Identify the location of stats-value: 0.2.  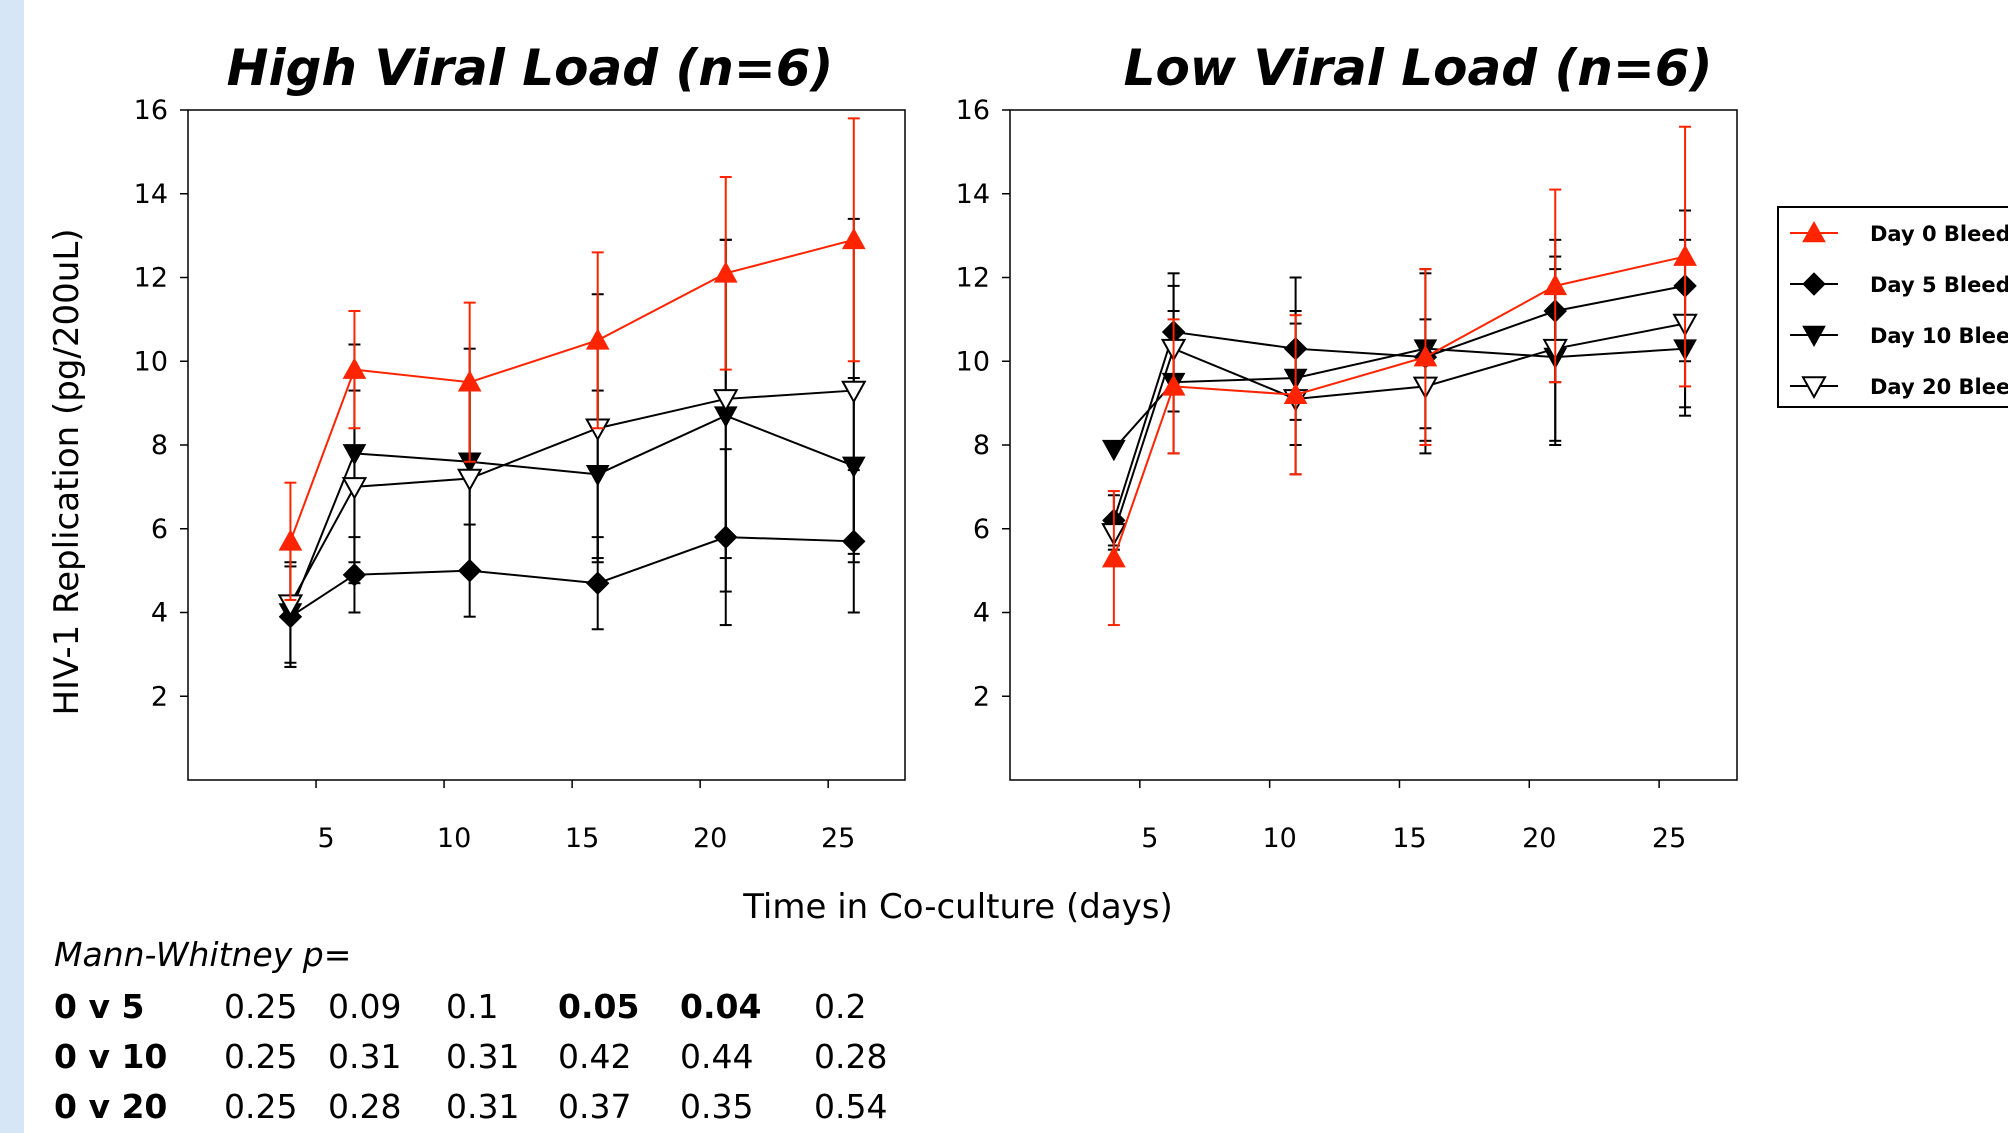
(840, 1006).